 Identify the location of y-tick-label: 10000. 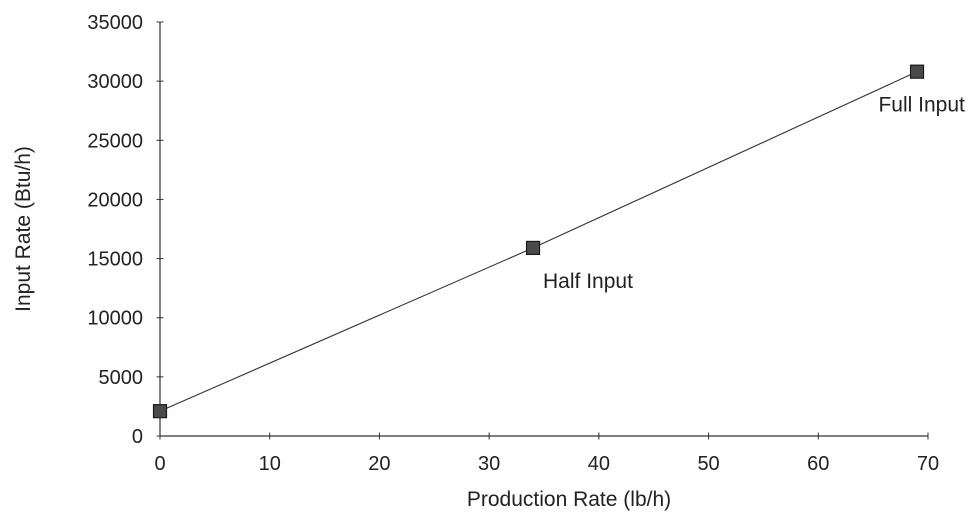
(115, 319).